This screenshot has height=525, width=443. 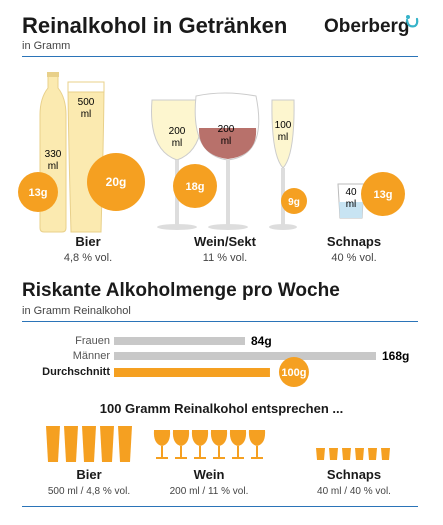 I want to click on schnaps-category-strength: 40 % vol., so click(x=354, y=258).